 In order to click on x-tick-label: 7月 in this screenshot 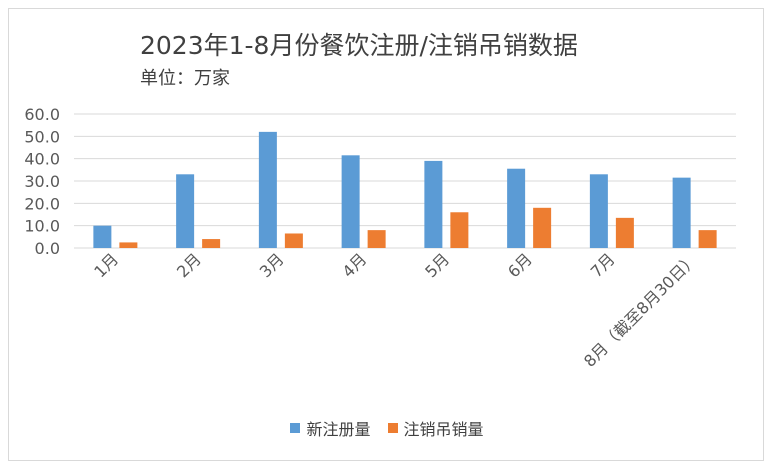, I will do `click(603, 265)`.